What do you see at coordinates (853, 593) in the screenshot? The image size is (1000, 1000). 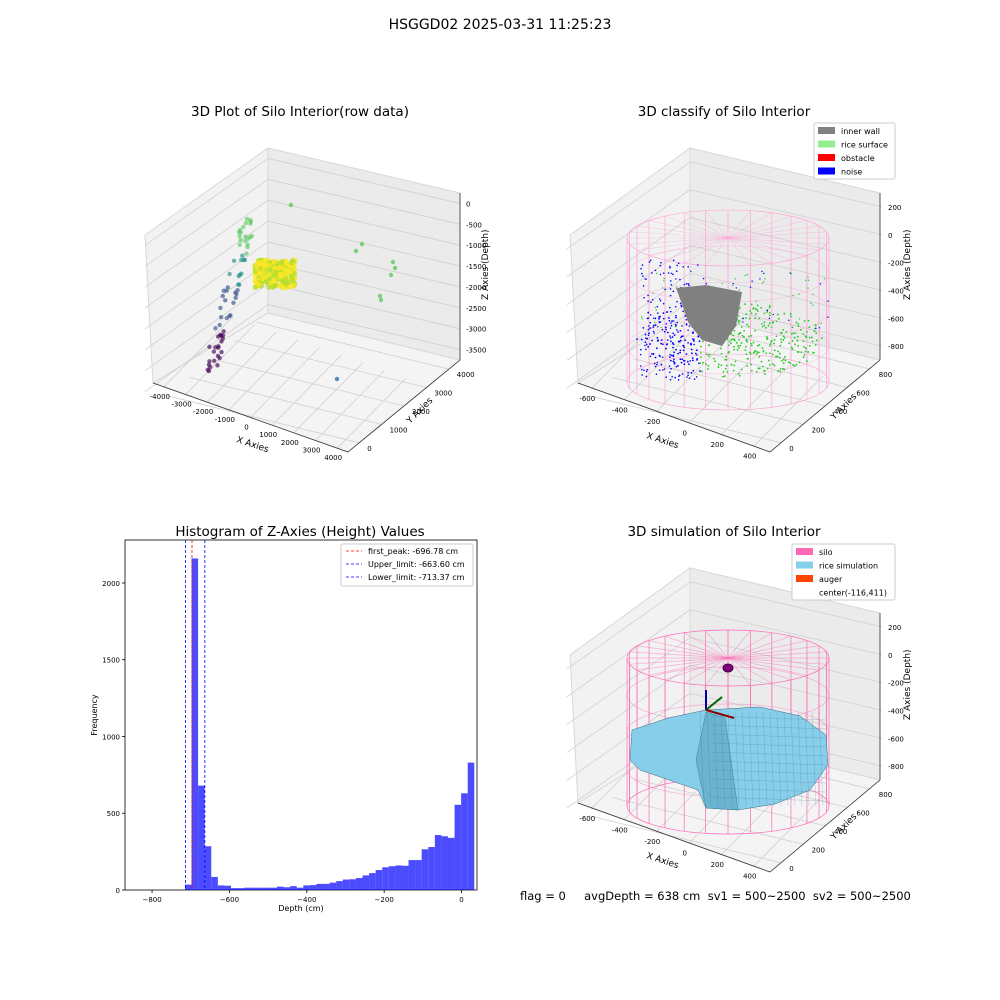 I see `simulation-legend-label: center(-116,411)` at bounding box center [853, 593].